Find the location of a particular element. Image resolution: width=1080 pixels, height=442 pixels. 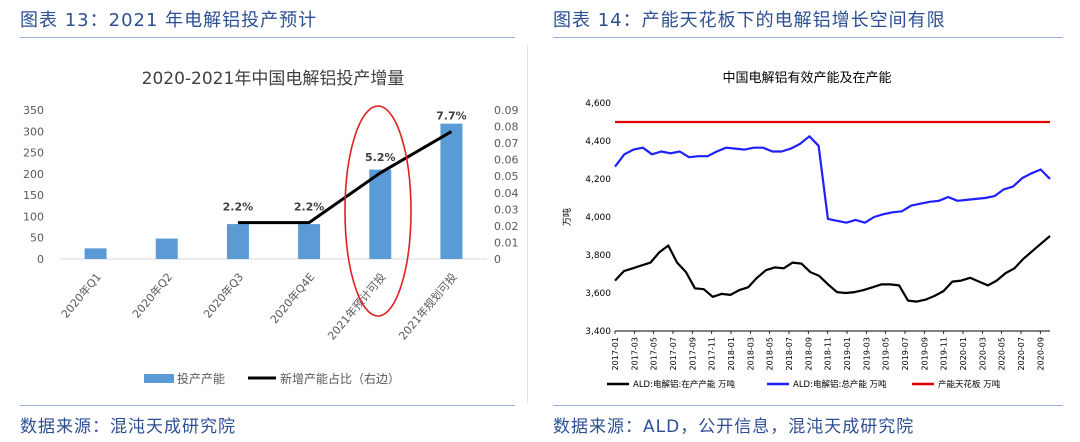

chart2-y-tick: 4,600 is located at coordinates (598, 104).